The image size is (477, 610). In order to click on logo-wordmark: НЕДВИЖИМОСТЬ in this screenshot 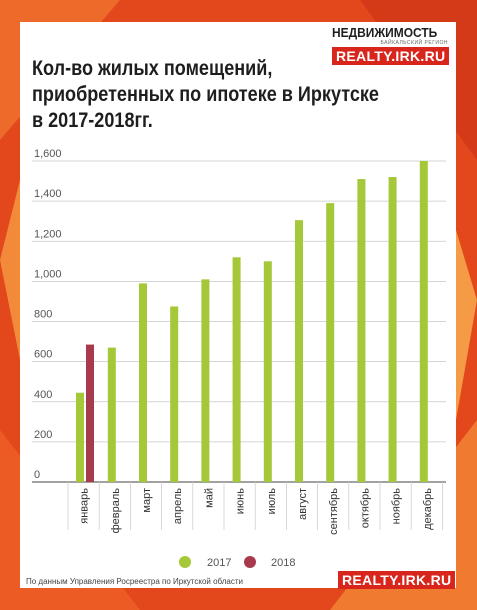, I will do `click(385, 32)`.